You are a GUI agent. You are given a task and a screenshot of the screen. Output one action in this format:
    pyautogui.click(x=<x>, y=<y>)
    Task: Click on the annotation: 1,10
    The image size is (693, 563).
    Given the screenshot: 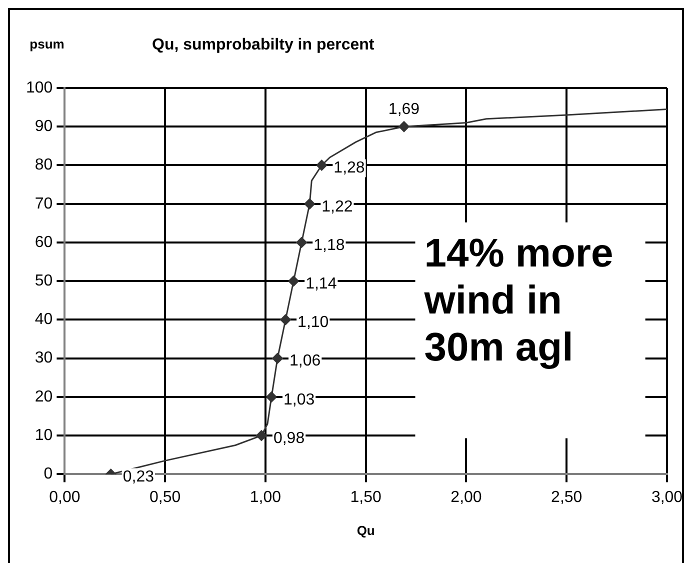 What is the action you would take?
    pyautogui.click(x=313, y=323)
    